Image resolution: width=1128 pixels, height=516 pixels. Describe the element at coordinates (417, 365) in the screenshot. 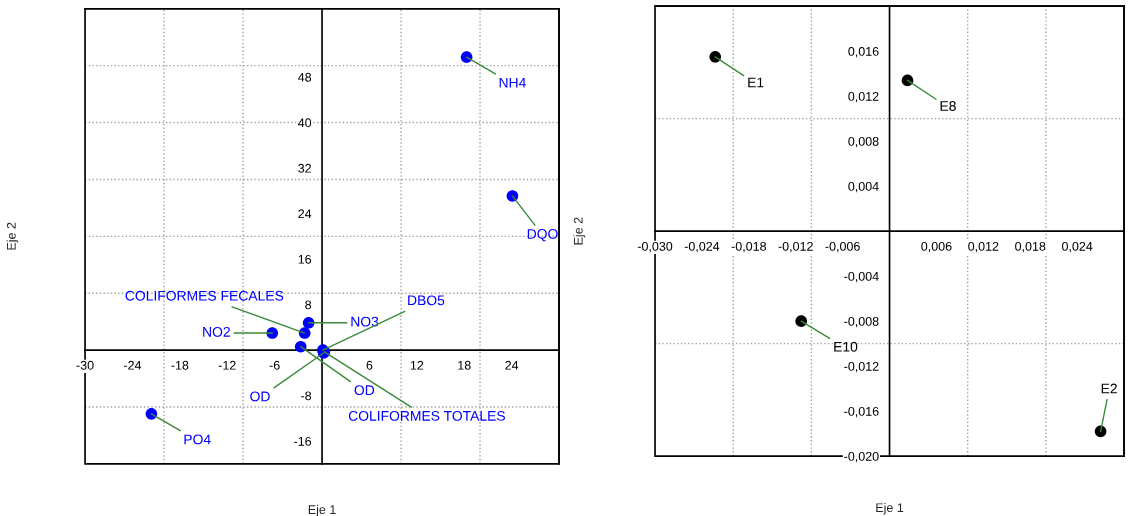

I see `x-tick-label: 12` at that location.